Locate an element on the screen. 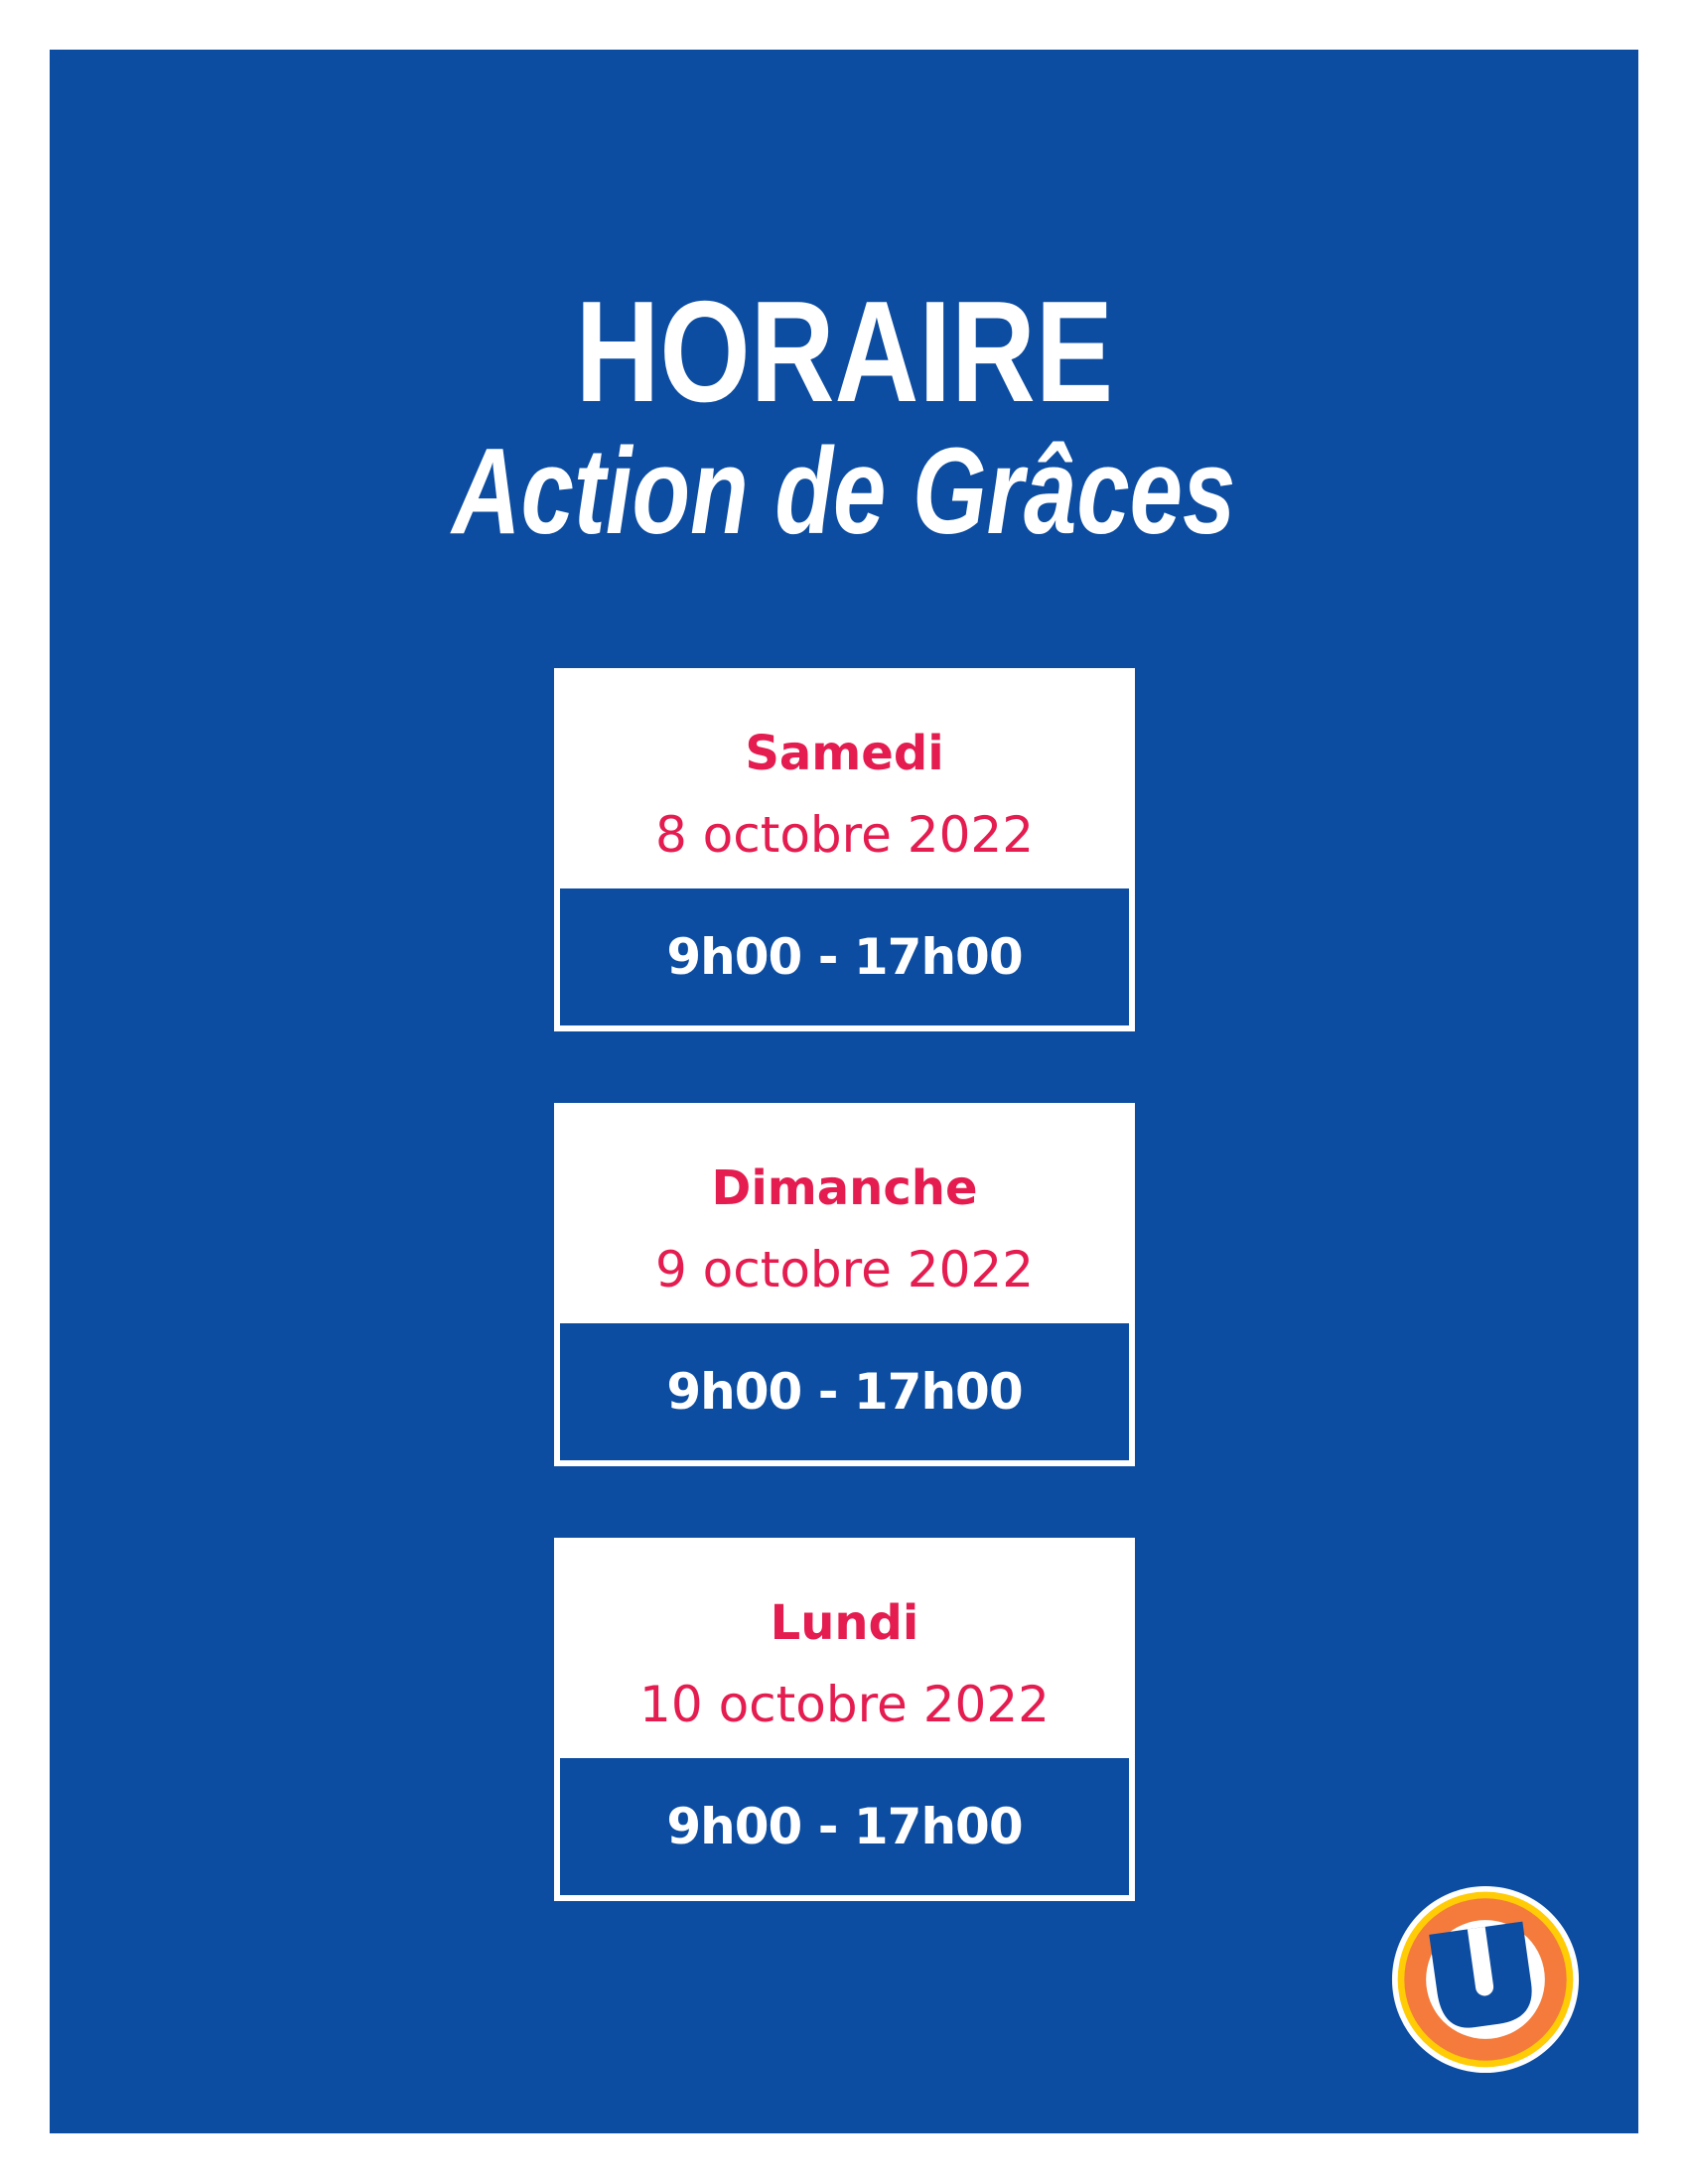 This screenshot has width=1688, height=2184. schedule-card: Lundi 10 octobre 2022 9h00 - 17h00 is located at coordinates (844, 1719).